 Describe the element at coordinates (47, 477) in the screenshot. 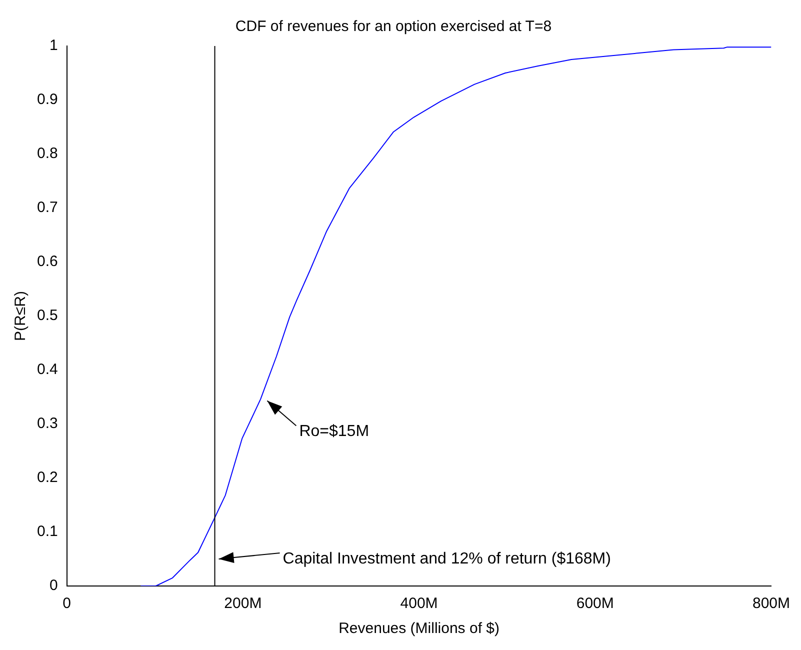

I see `y-tick-label: 0.2` at that location.